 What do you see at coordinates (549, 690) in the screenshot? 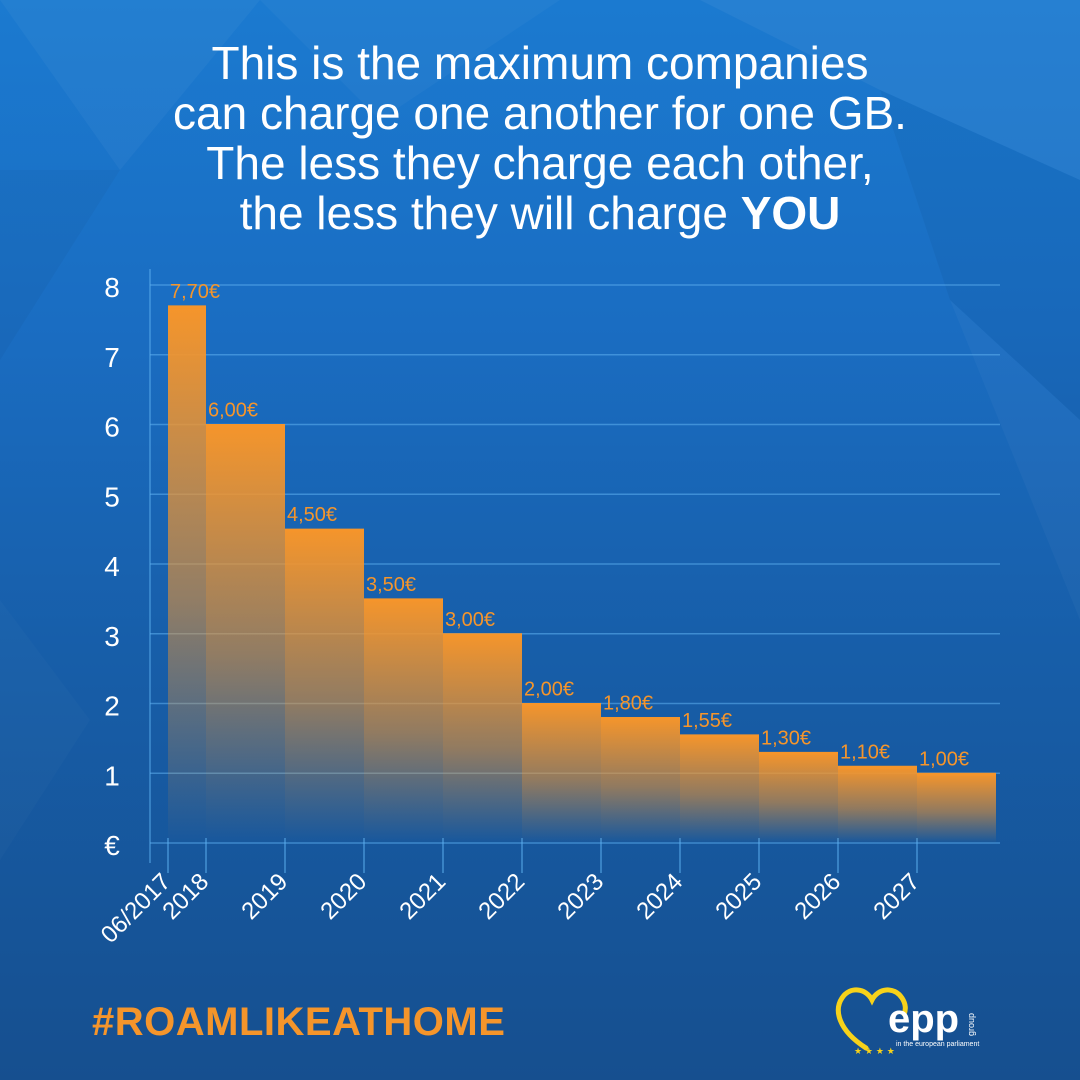
I see `data-label: 2,00€` at bounding box center [549, 690].